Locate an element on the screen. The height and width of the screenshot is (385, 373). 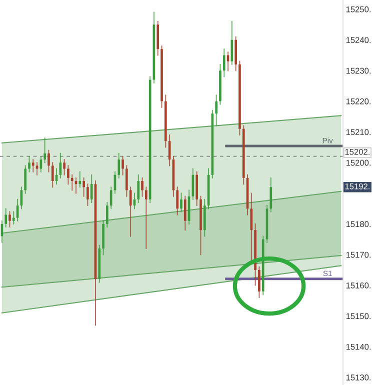
ref-line-label: 15202. is located at coordinates (357, 151).